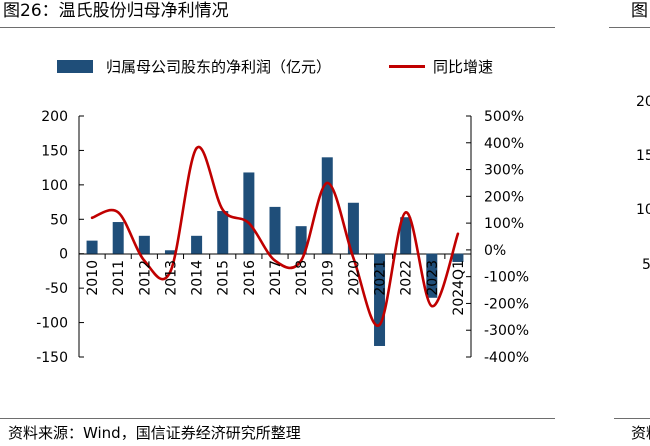 The image size is (650, 446). What do you see at coordinates (171, 278) in the screenshot?
I see `x-label-2013: 2013` at bounding box center [171, 278].